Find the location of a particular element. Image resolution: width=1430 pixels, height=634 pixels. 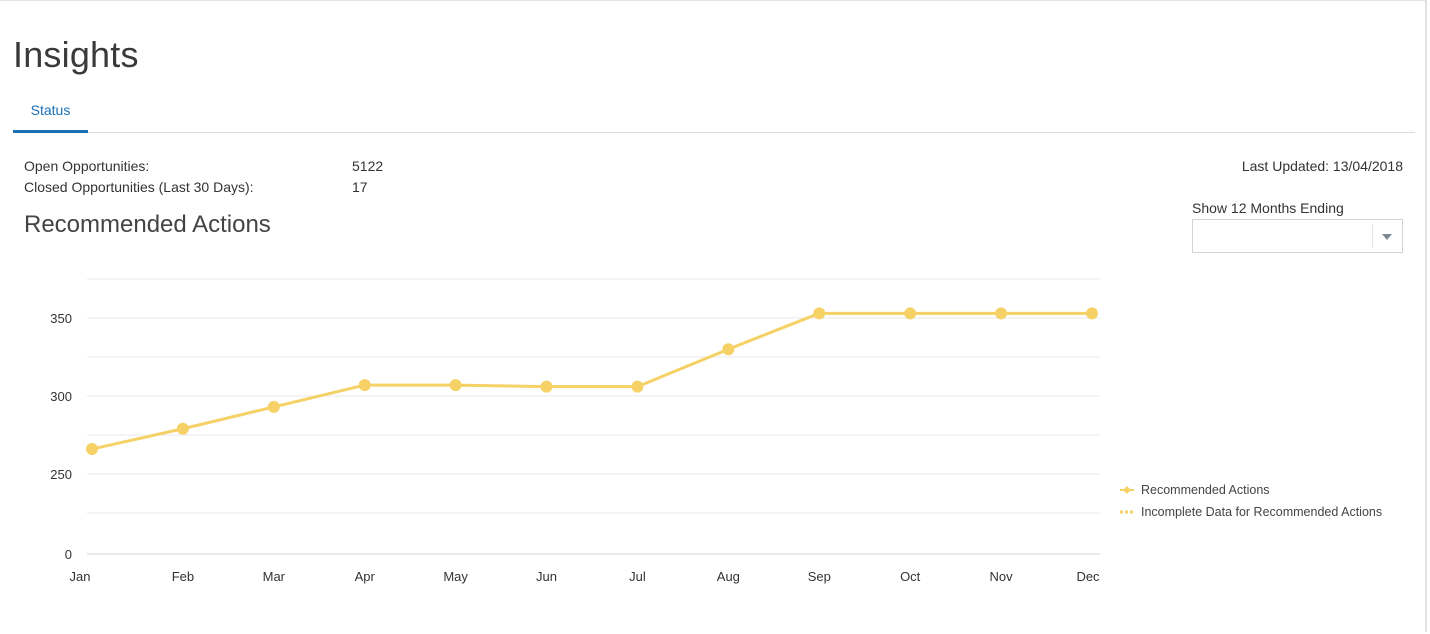

open-opportunities-label: Open Opportunities: is located at coordinates (87, 166).